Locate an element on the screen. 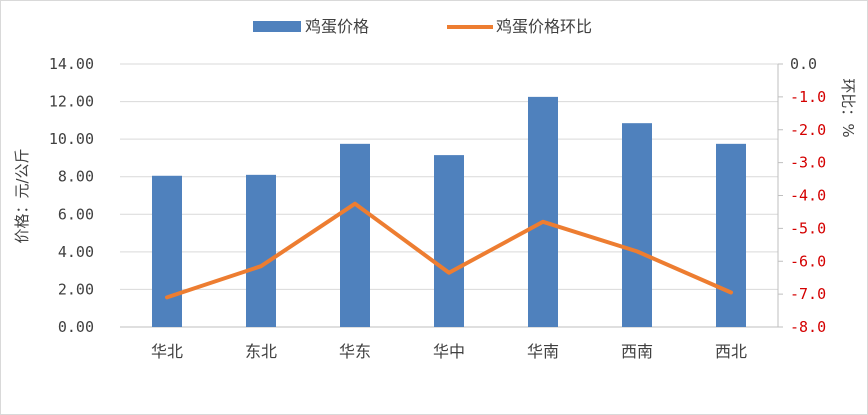 This screenshot has height=415, width=868. left-tick-label: 12.00 is located at coordinates (71, 102).